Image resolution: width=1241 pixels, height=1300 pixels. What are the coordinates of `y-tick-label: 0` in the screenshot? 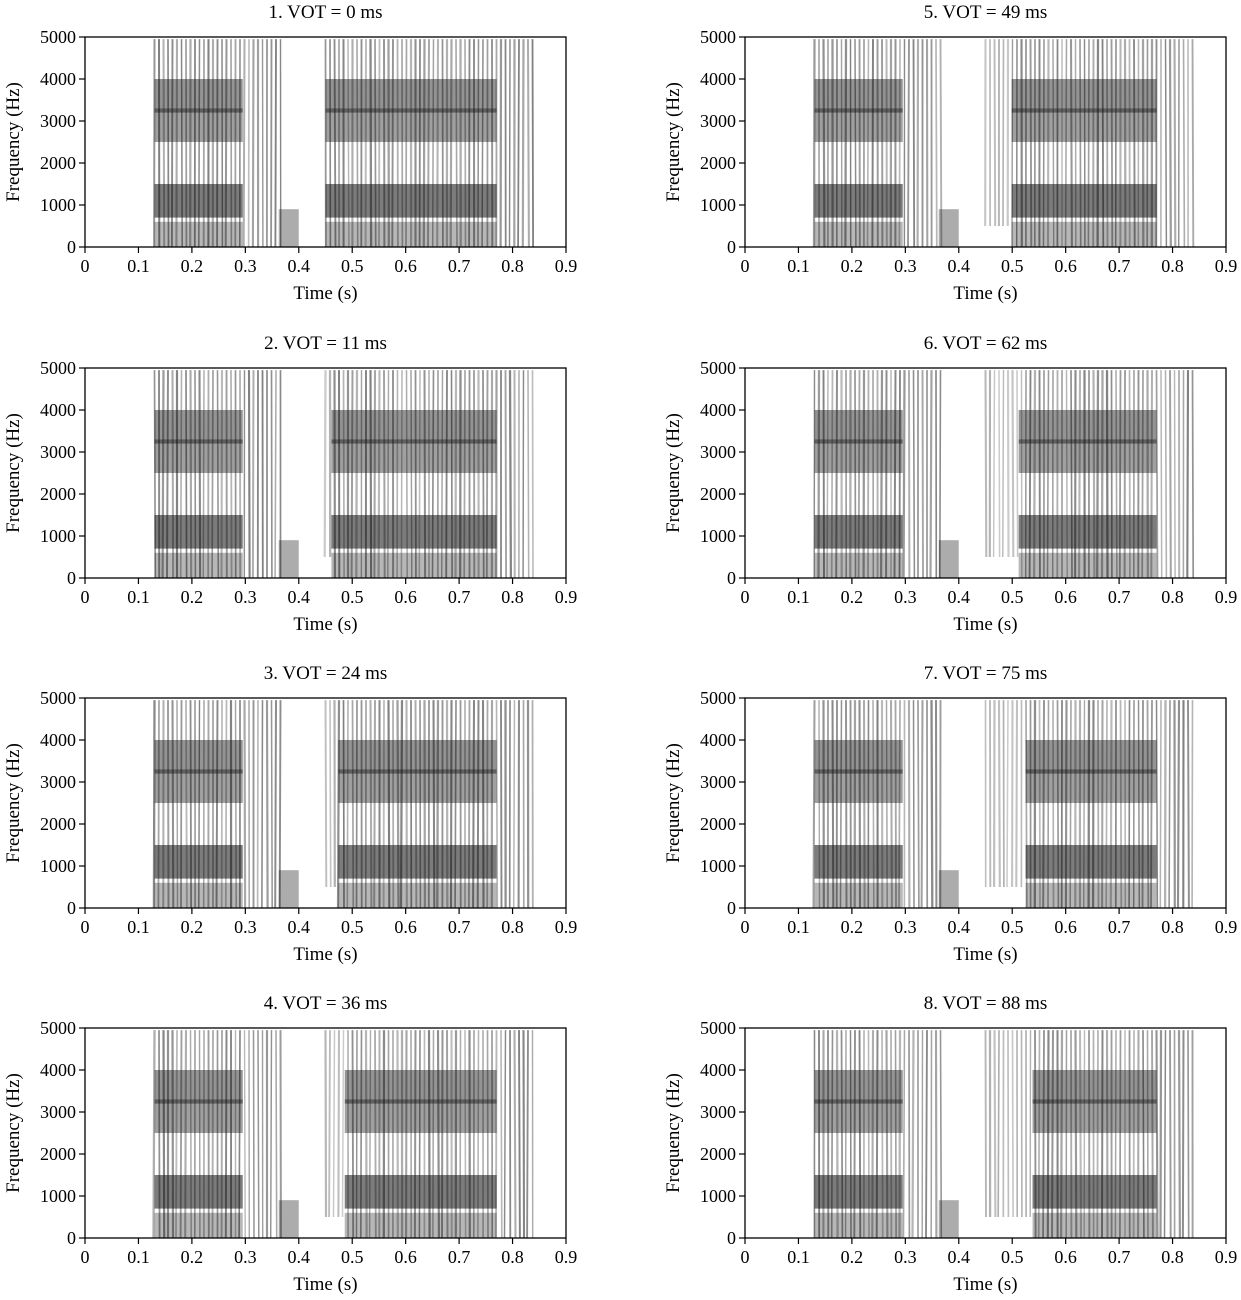 It's located at (731, 1238).